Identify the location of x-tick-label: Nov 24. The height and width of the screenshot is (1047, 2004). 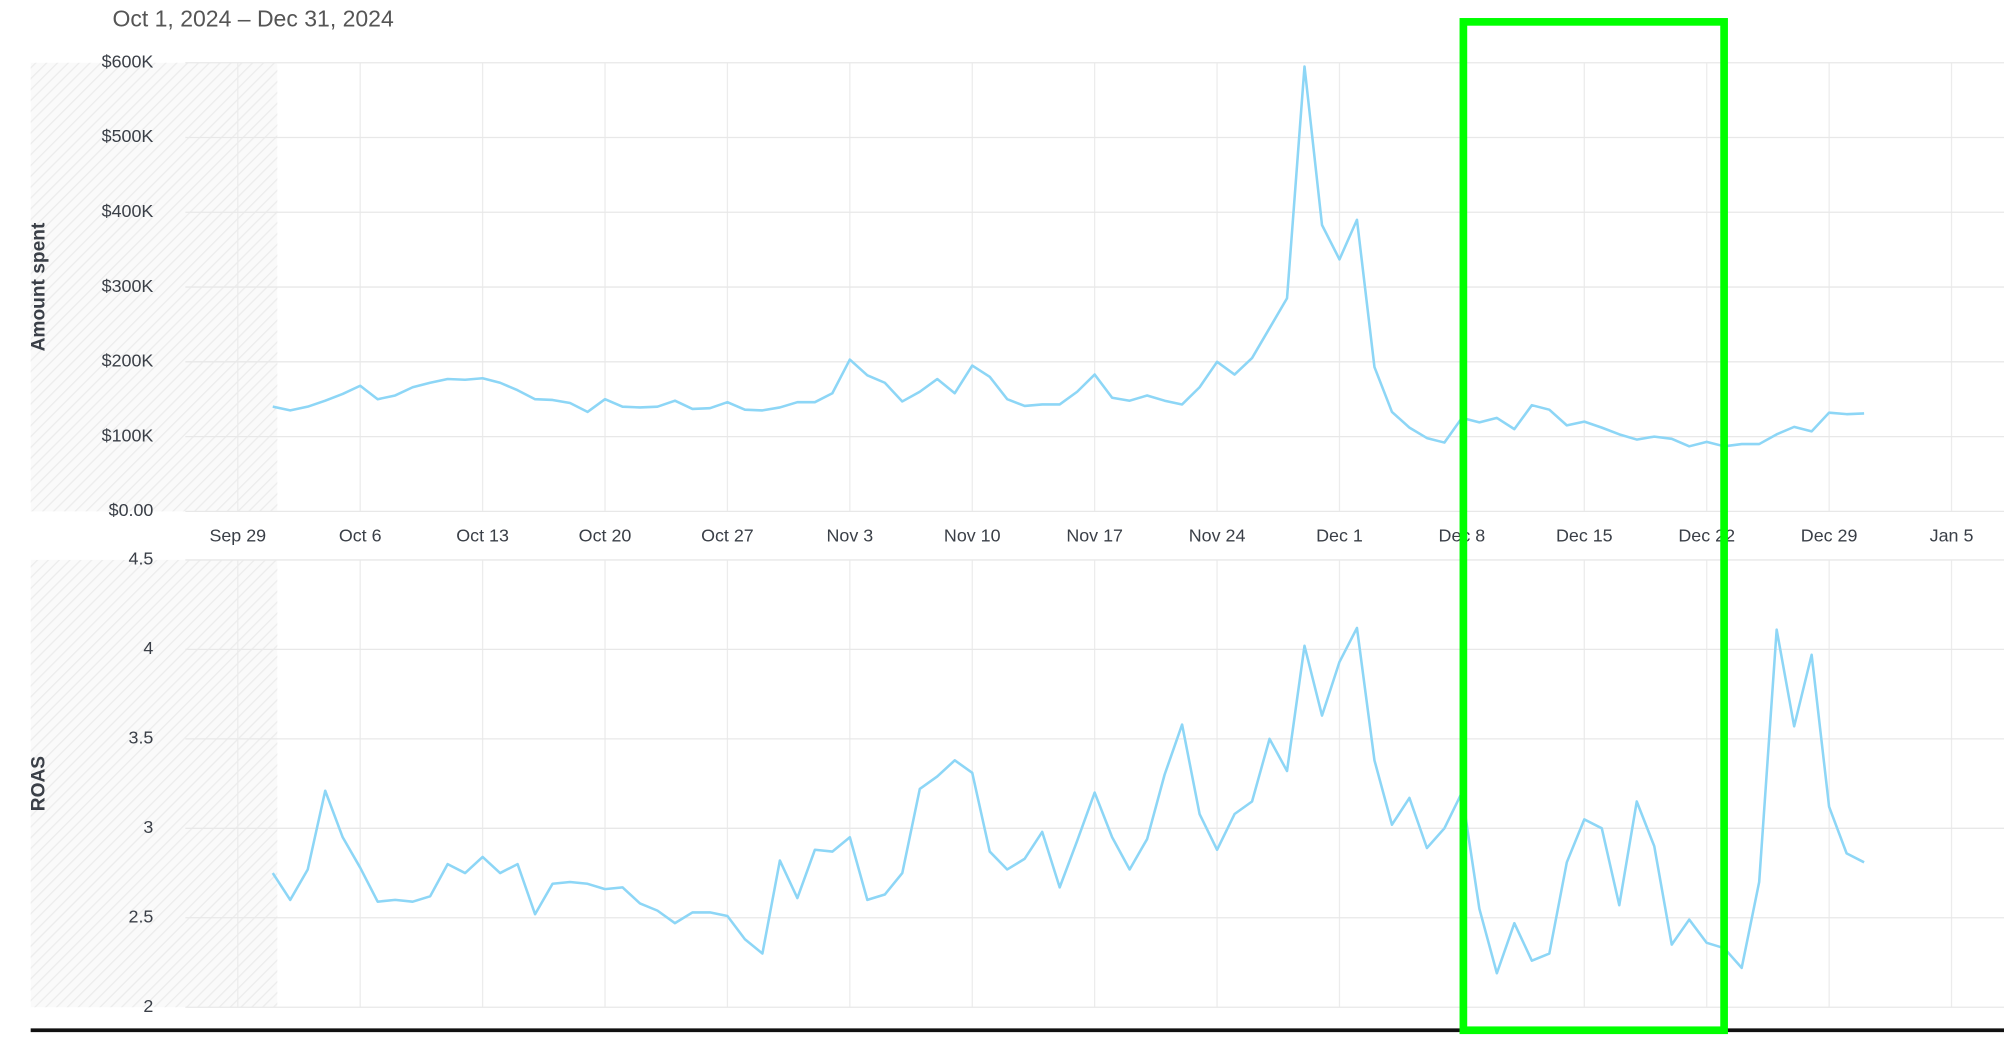
(1217, 536).